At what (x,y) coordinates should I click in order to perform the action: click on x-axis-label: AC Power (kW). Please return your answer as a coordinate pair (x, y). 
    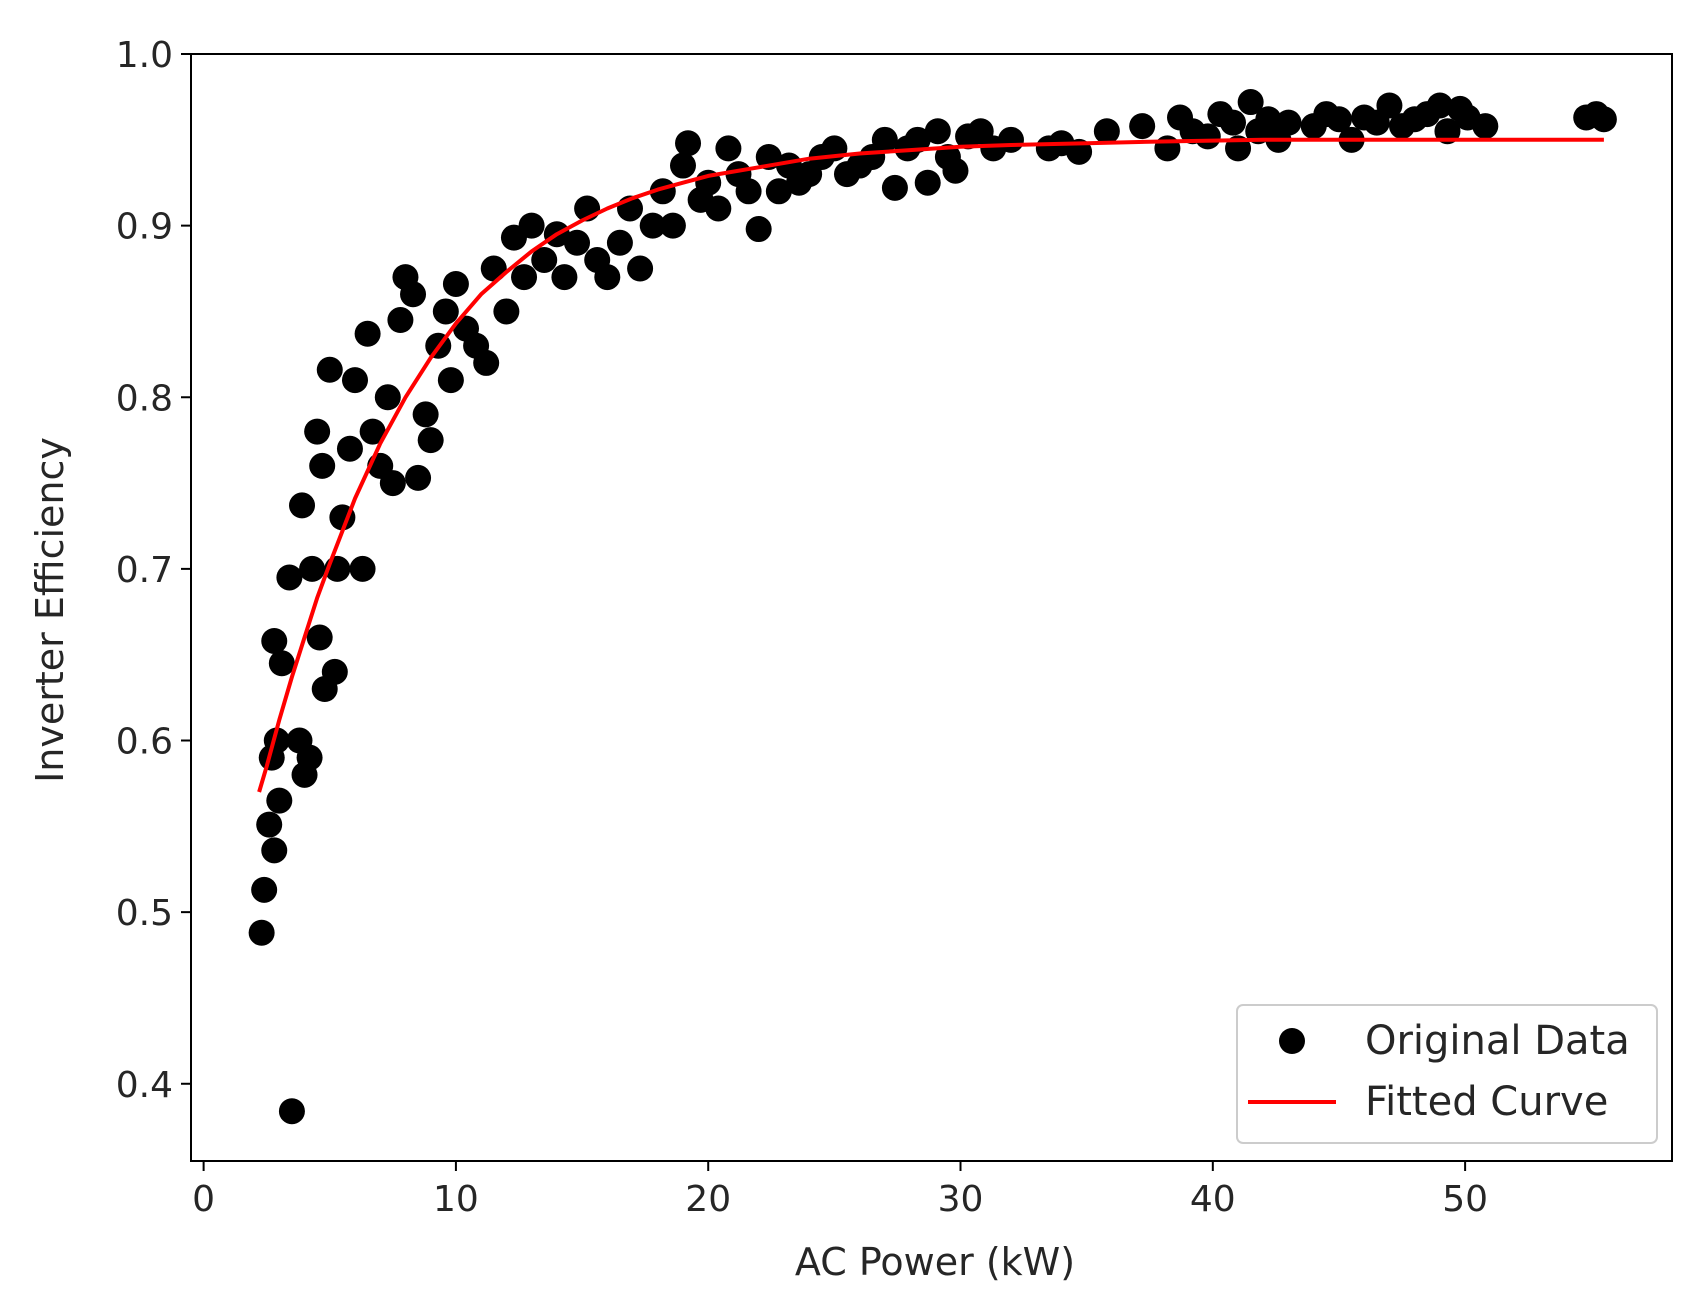
    Looking at the image, I should click on (935, 1262).